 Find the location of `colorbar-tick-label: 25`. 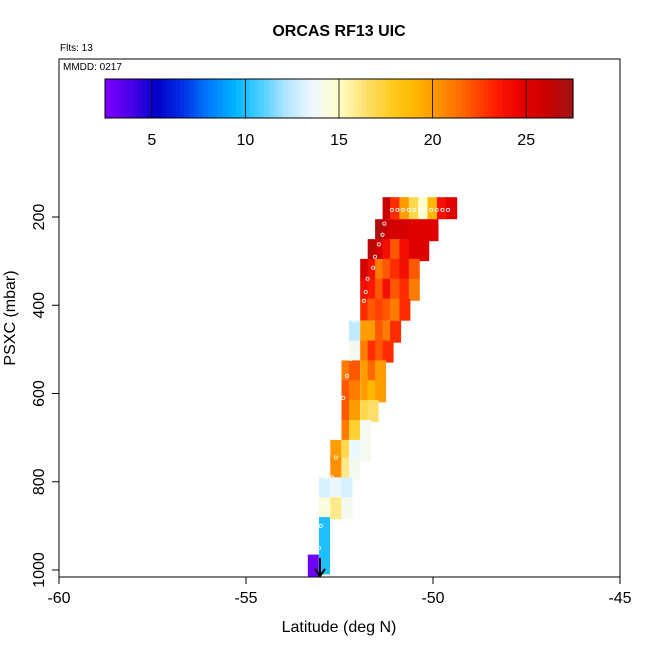

colorbar-tick-label: 25 is located at coordinates (526, 140).